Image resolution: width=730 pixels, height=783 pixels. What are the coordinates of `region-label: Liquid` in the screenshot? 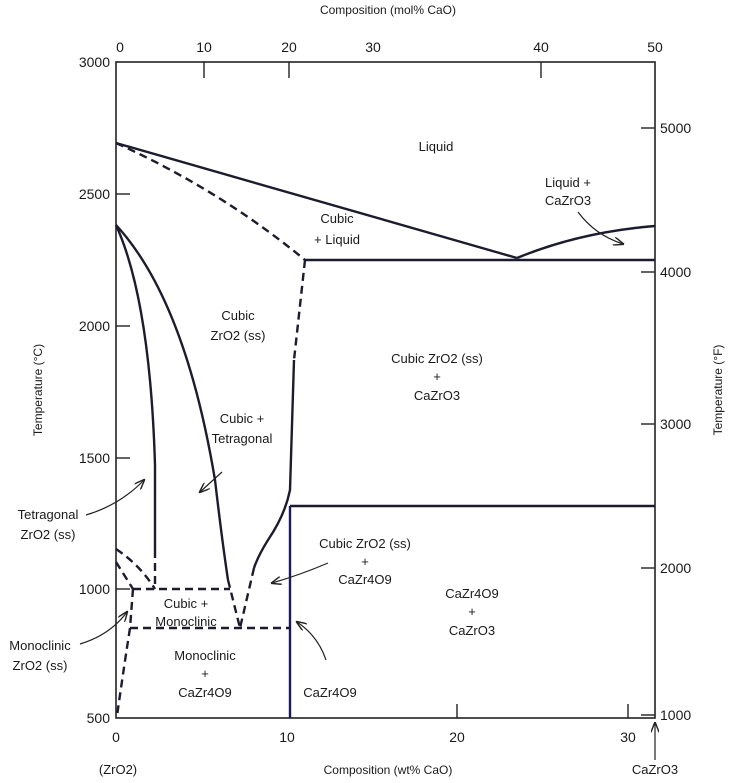 It's located at (436, 146).